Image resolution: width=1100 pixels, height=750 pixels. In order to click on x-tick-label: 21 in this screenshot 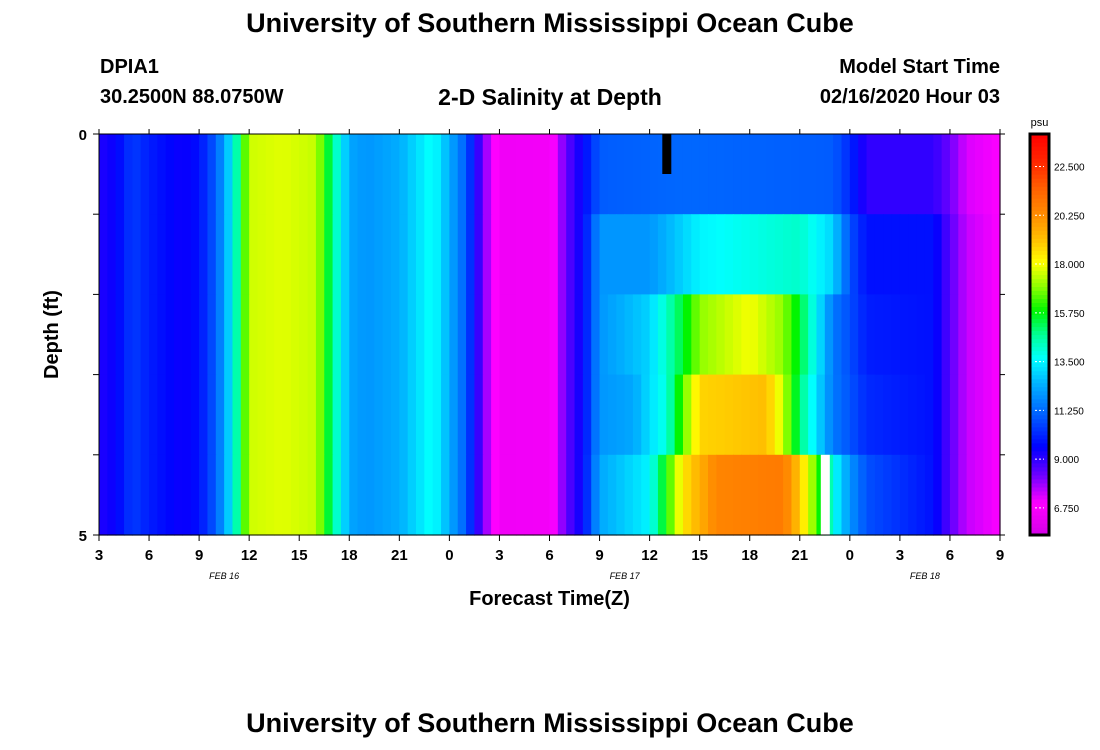, I will do `click(799, 555)`.